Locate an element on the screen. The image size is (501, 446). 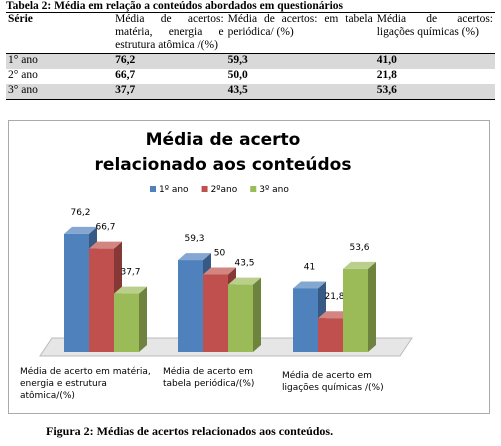
table-cell: 76,2 is located at coordinates (125, 60).